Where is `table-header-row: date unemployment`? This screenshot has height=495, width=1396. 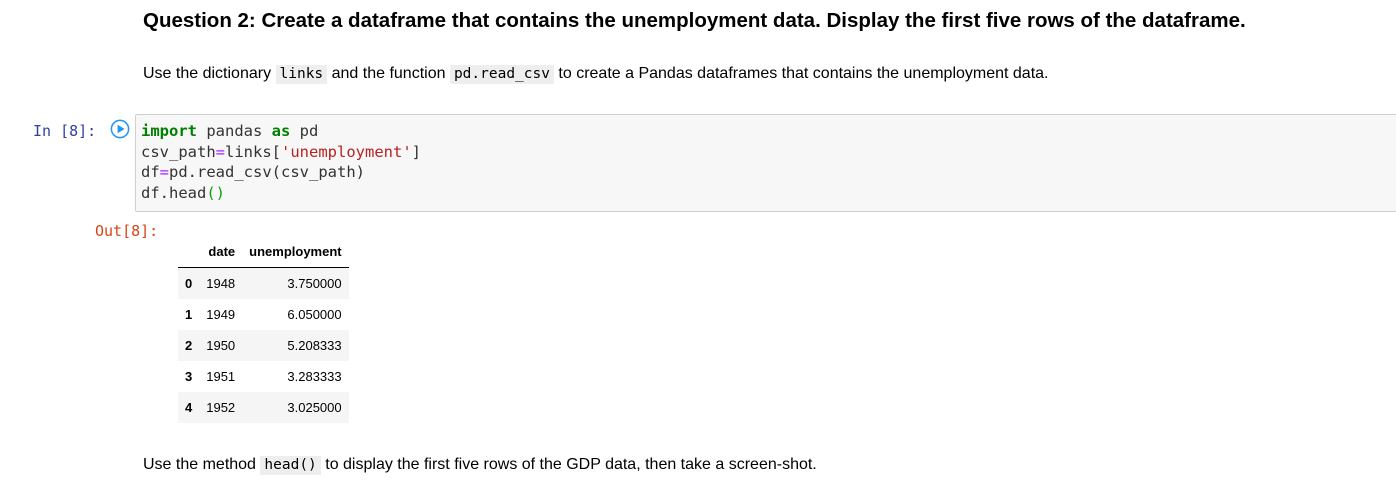 table-header-row: date unemployment is located at coordinates (263, 252).